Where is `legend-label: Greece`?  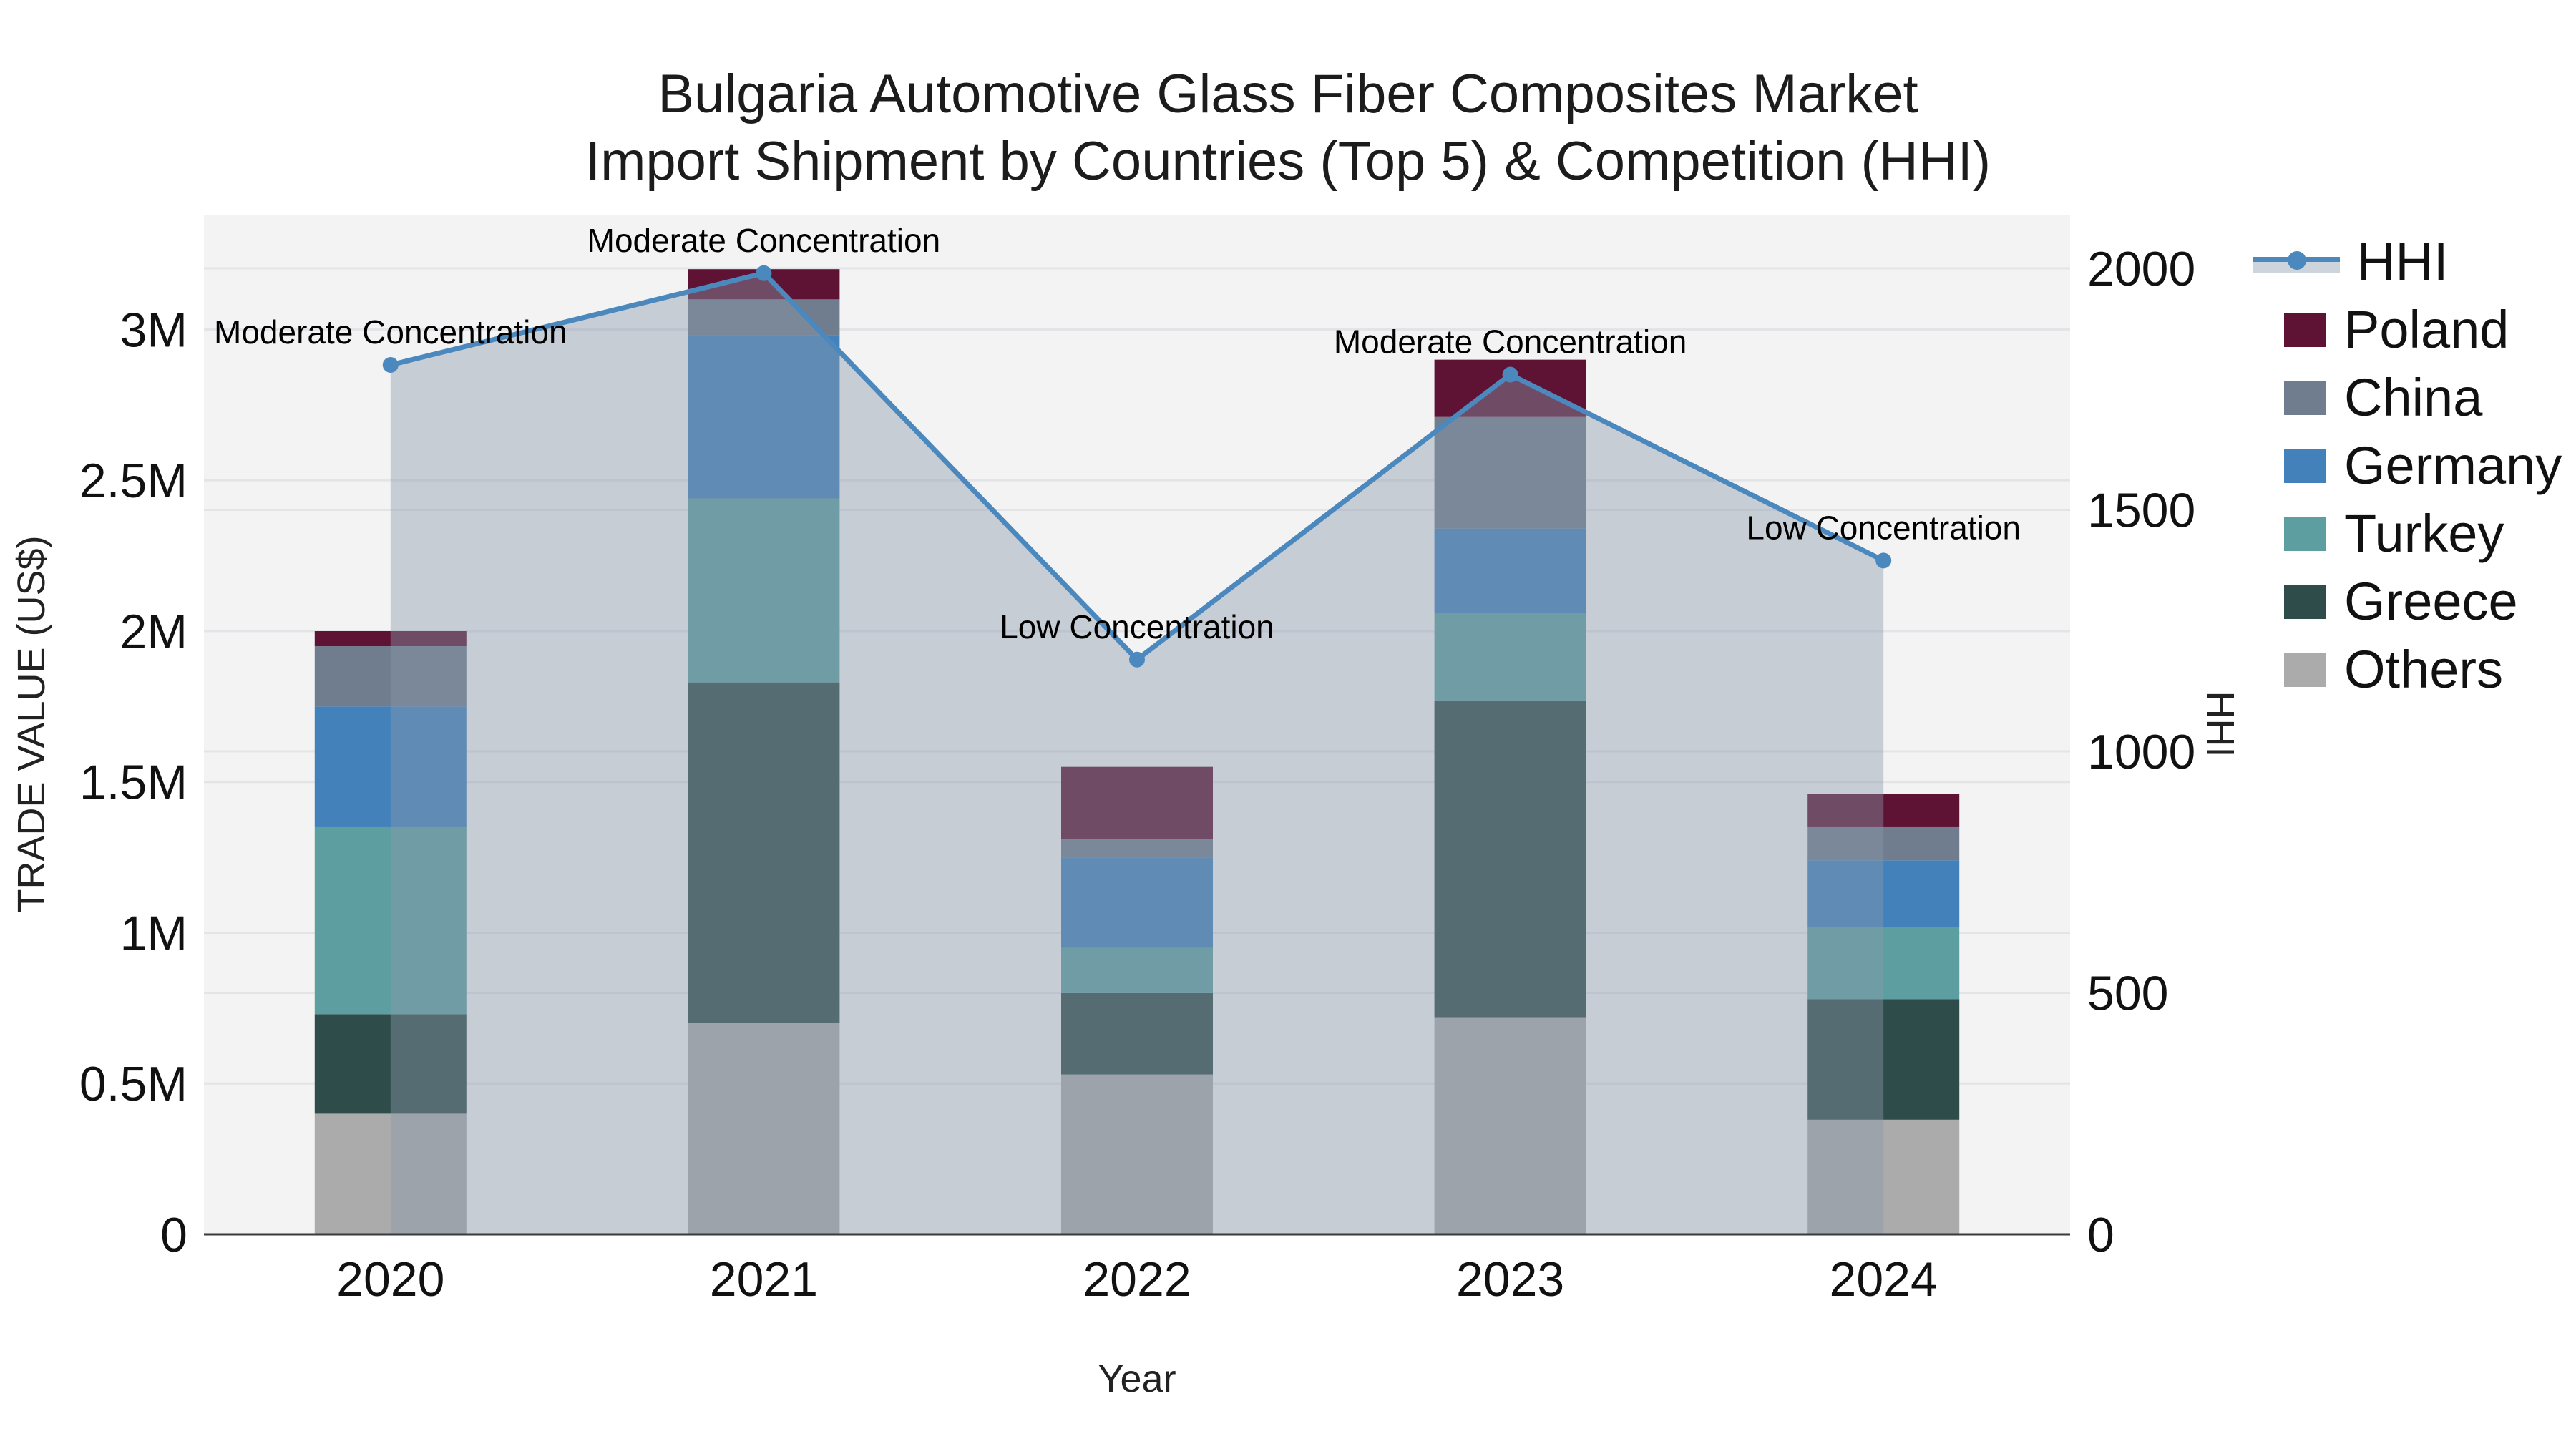
legend-label: Greece is located at coordinates (2431, 601).